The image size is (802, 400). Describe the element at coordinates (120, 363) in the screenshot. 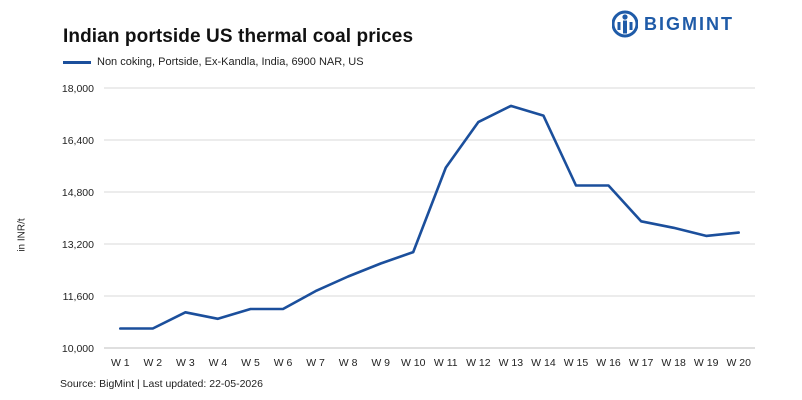

I see `x-tick-label: W 1` at that location.